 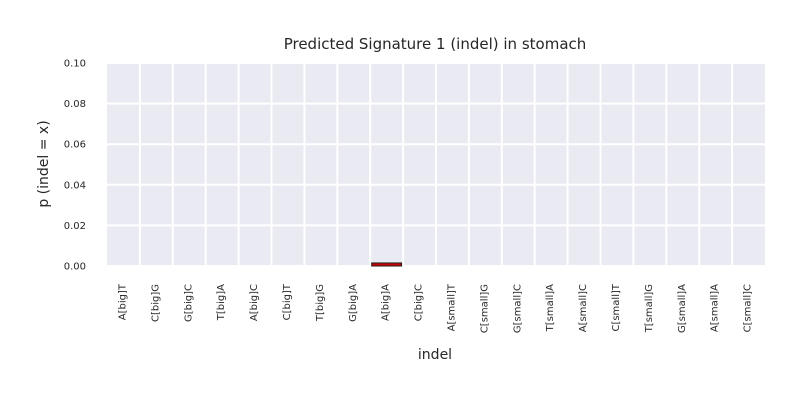 What do you see at coordinates (75, 145) in the screenshot?
I see `y-tick-label: 0.06` at bounding box center [75, 145].